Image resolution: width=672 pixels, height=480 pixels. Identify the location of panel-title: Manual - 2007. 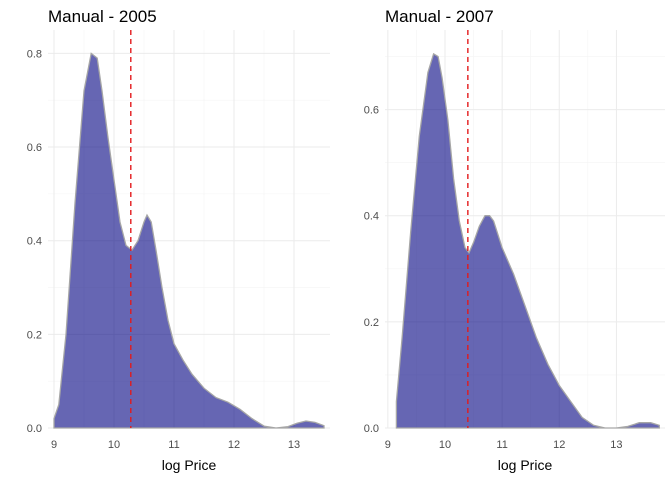
(439, 16).